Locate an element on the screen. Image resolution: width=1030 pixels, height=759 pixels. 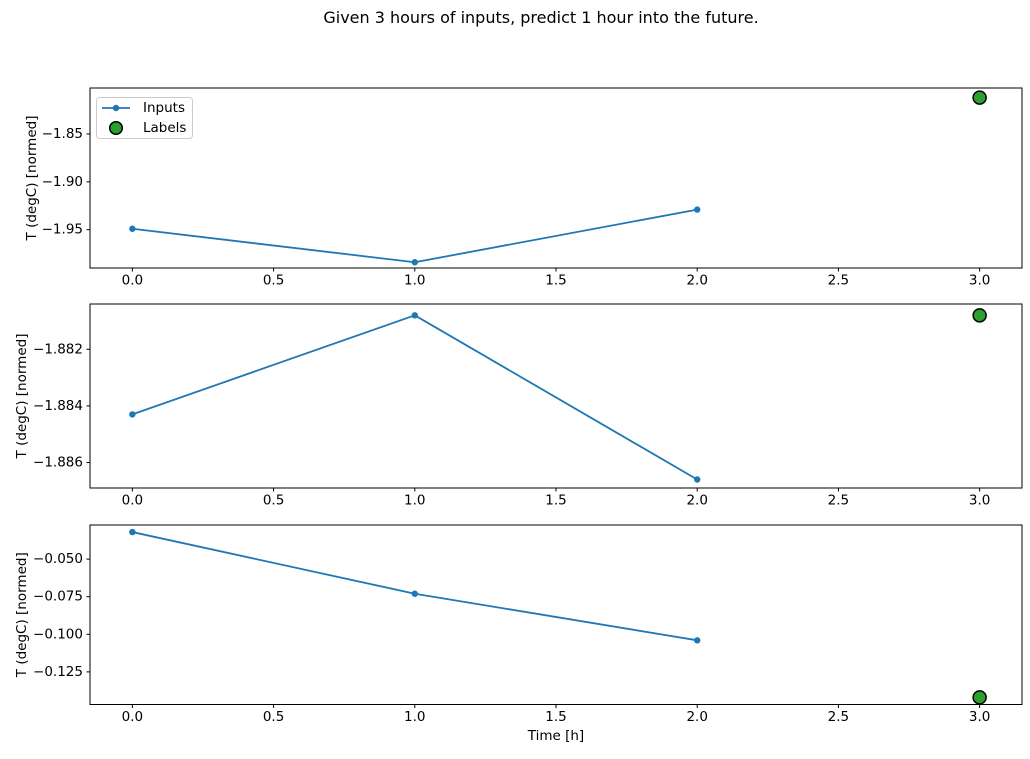
x-axis-label: Time [h] is located at coordinates (555, 736).